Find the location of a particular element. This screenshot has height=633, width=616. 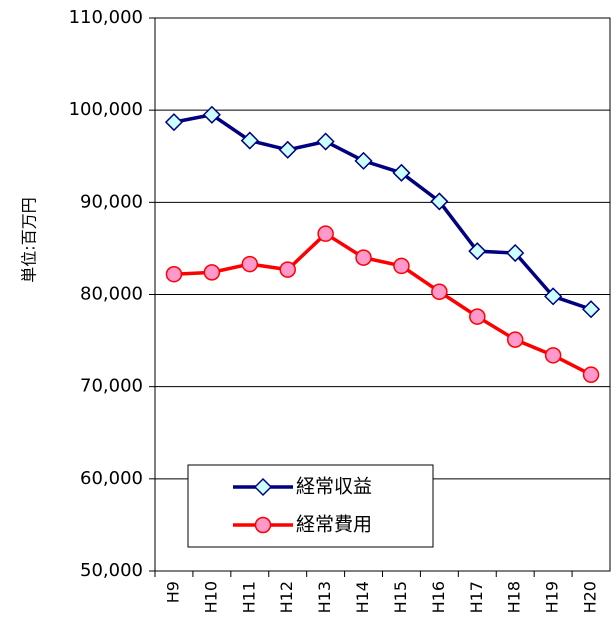

x-tick-label: H10 is located at coordinates (210, 597).